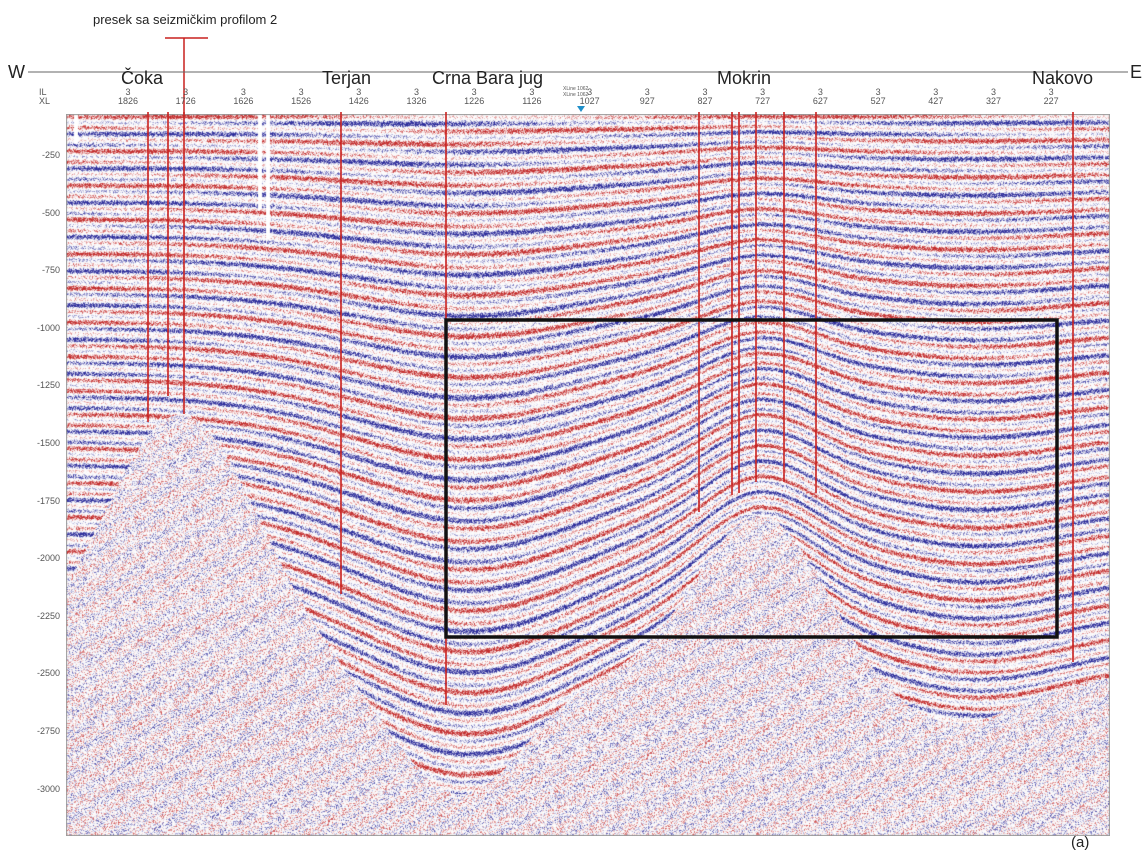 The height and width of the screenshot is (864, 1146). Describe the element at coordinates (48, 385) in the screenshot. I see `depth-tick-label: -1250` at that location.